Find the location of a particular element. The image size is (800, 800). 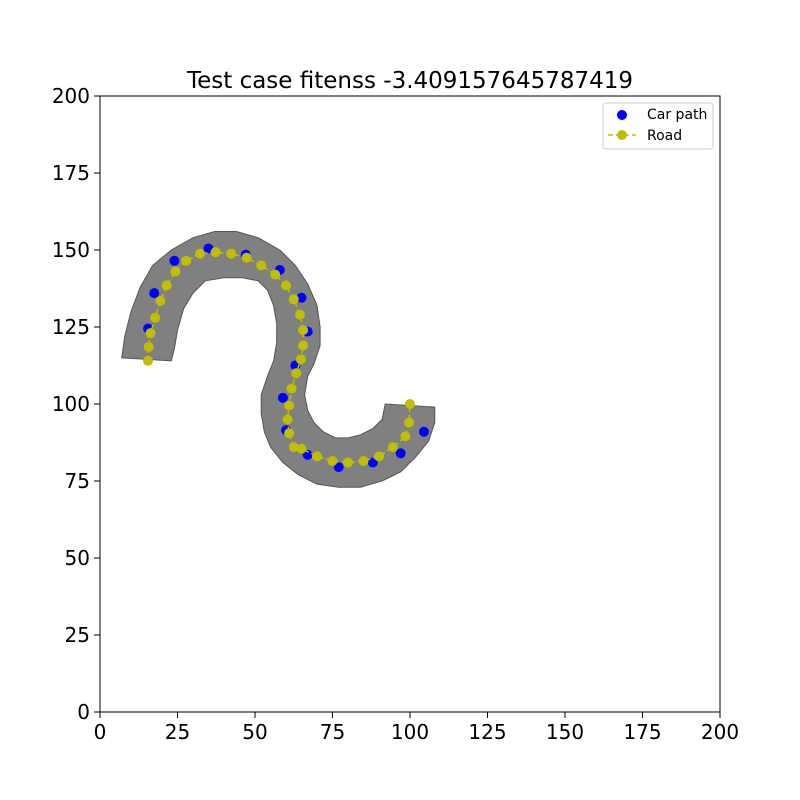

x-tick-label: 150 is located at coordinates (565, 732).